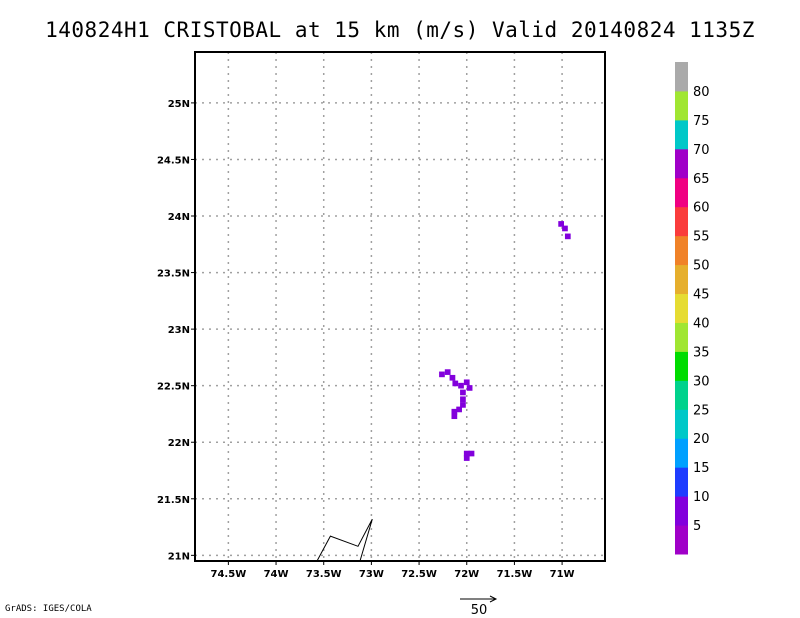 This screenshot has height=618, width=800. What do you see at coordinates (324, 574) in the screenshot?
I see `x-tick-label-2: 73.5W` at bounding box center [324, 574].